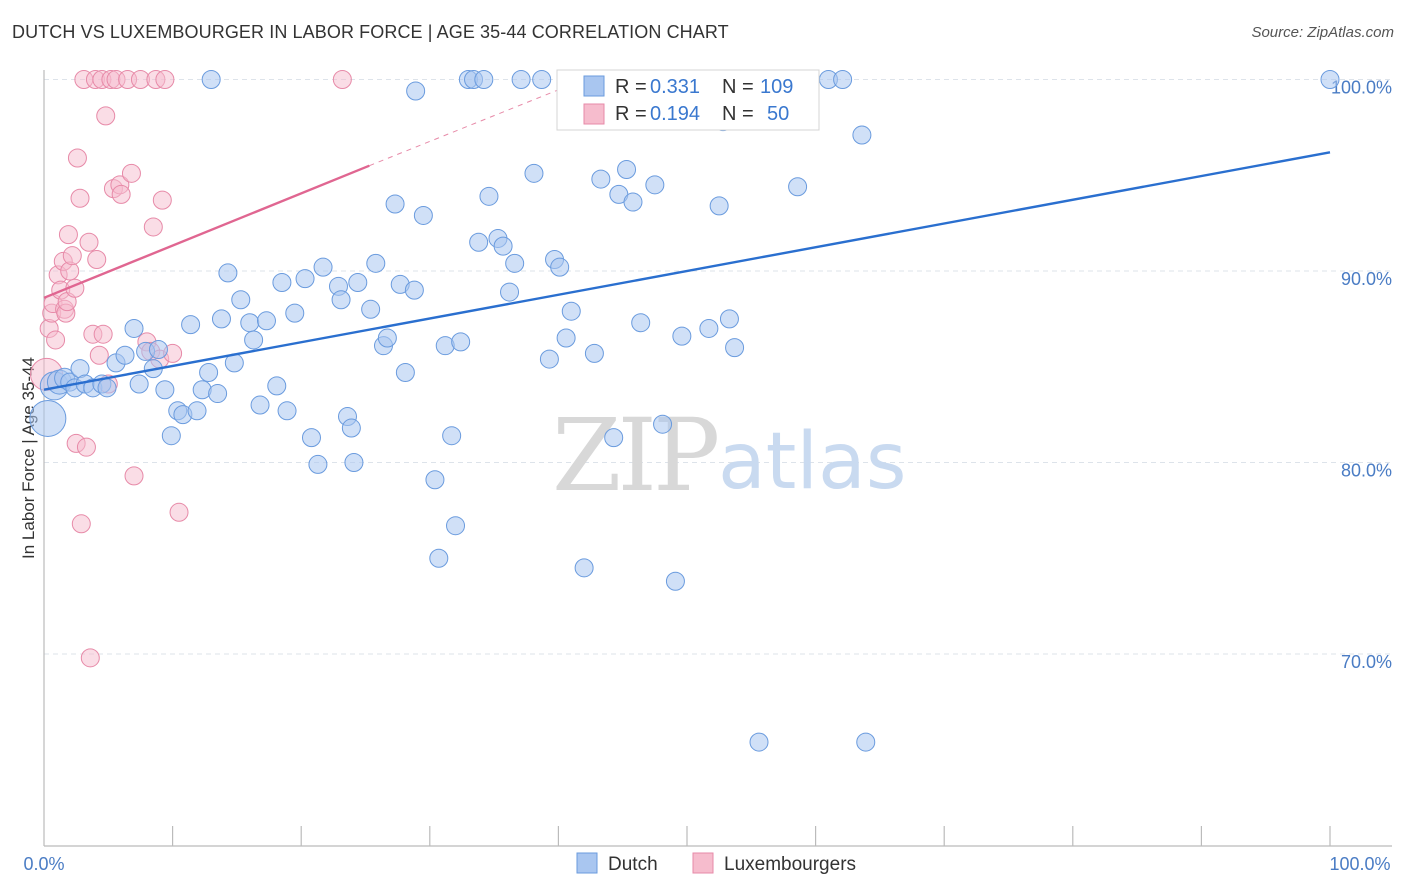 The width and height of the screenshot is (1406, 892). I want to click on legend-n-value-dutch: 109, so click(776, 87).